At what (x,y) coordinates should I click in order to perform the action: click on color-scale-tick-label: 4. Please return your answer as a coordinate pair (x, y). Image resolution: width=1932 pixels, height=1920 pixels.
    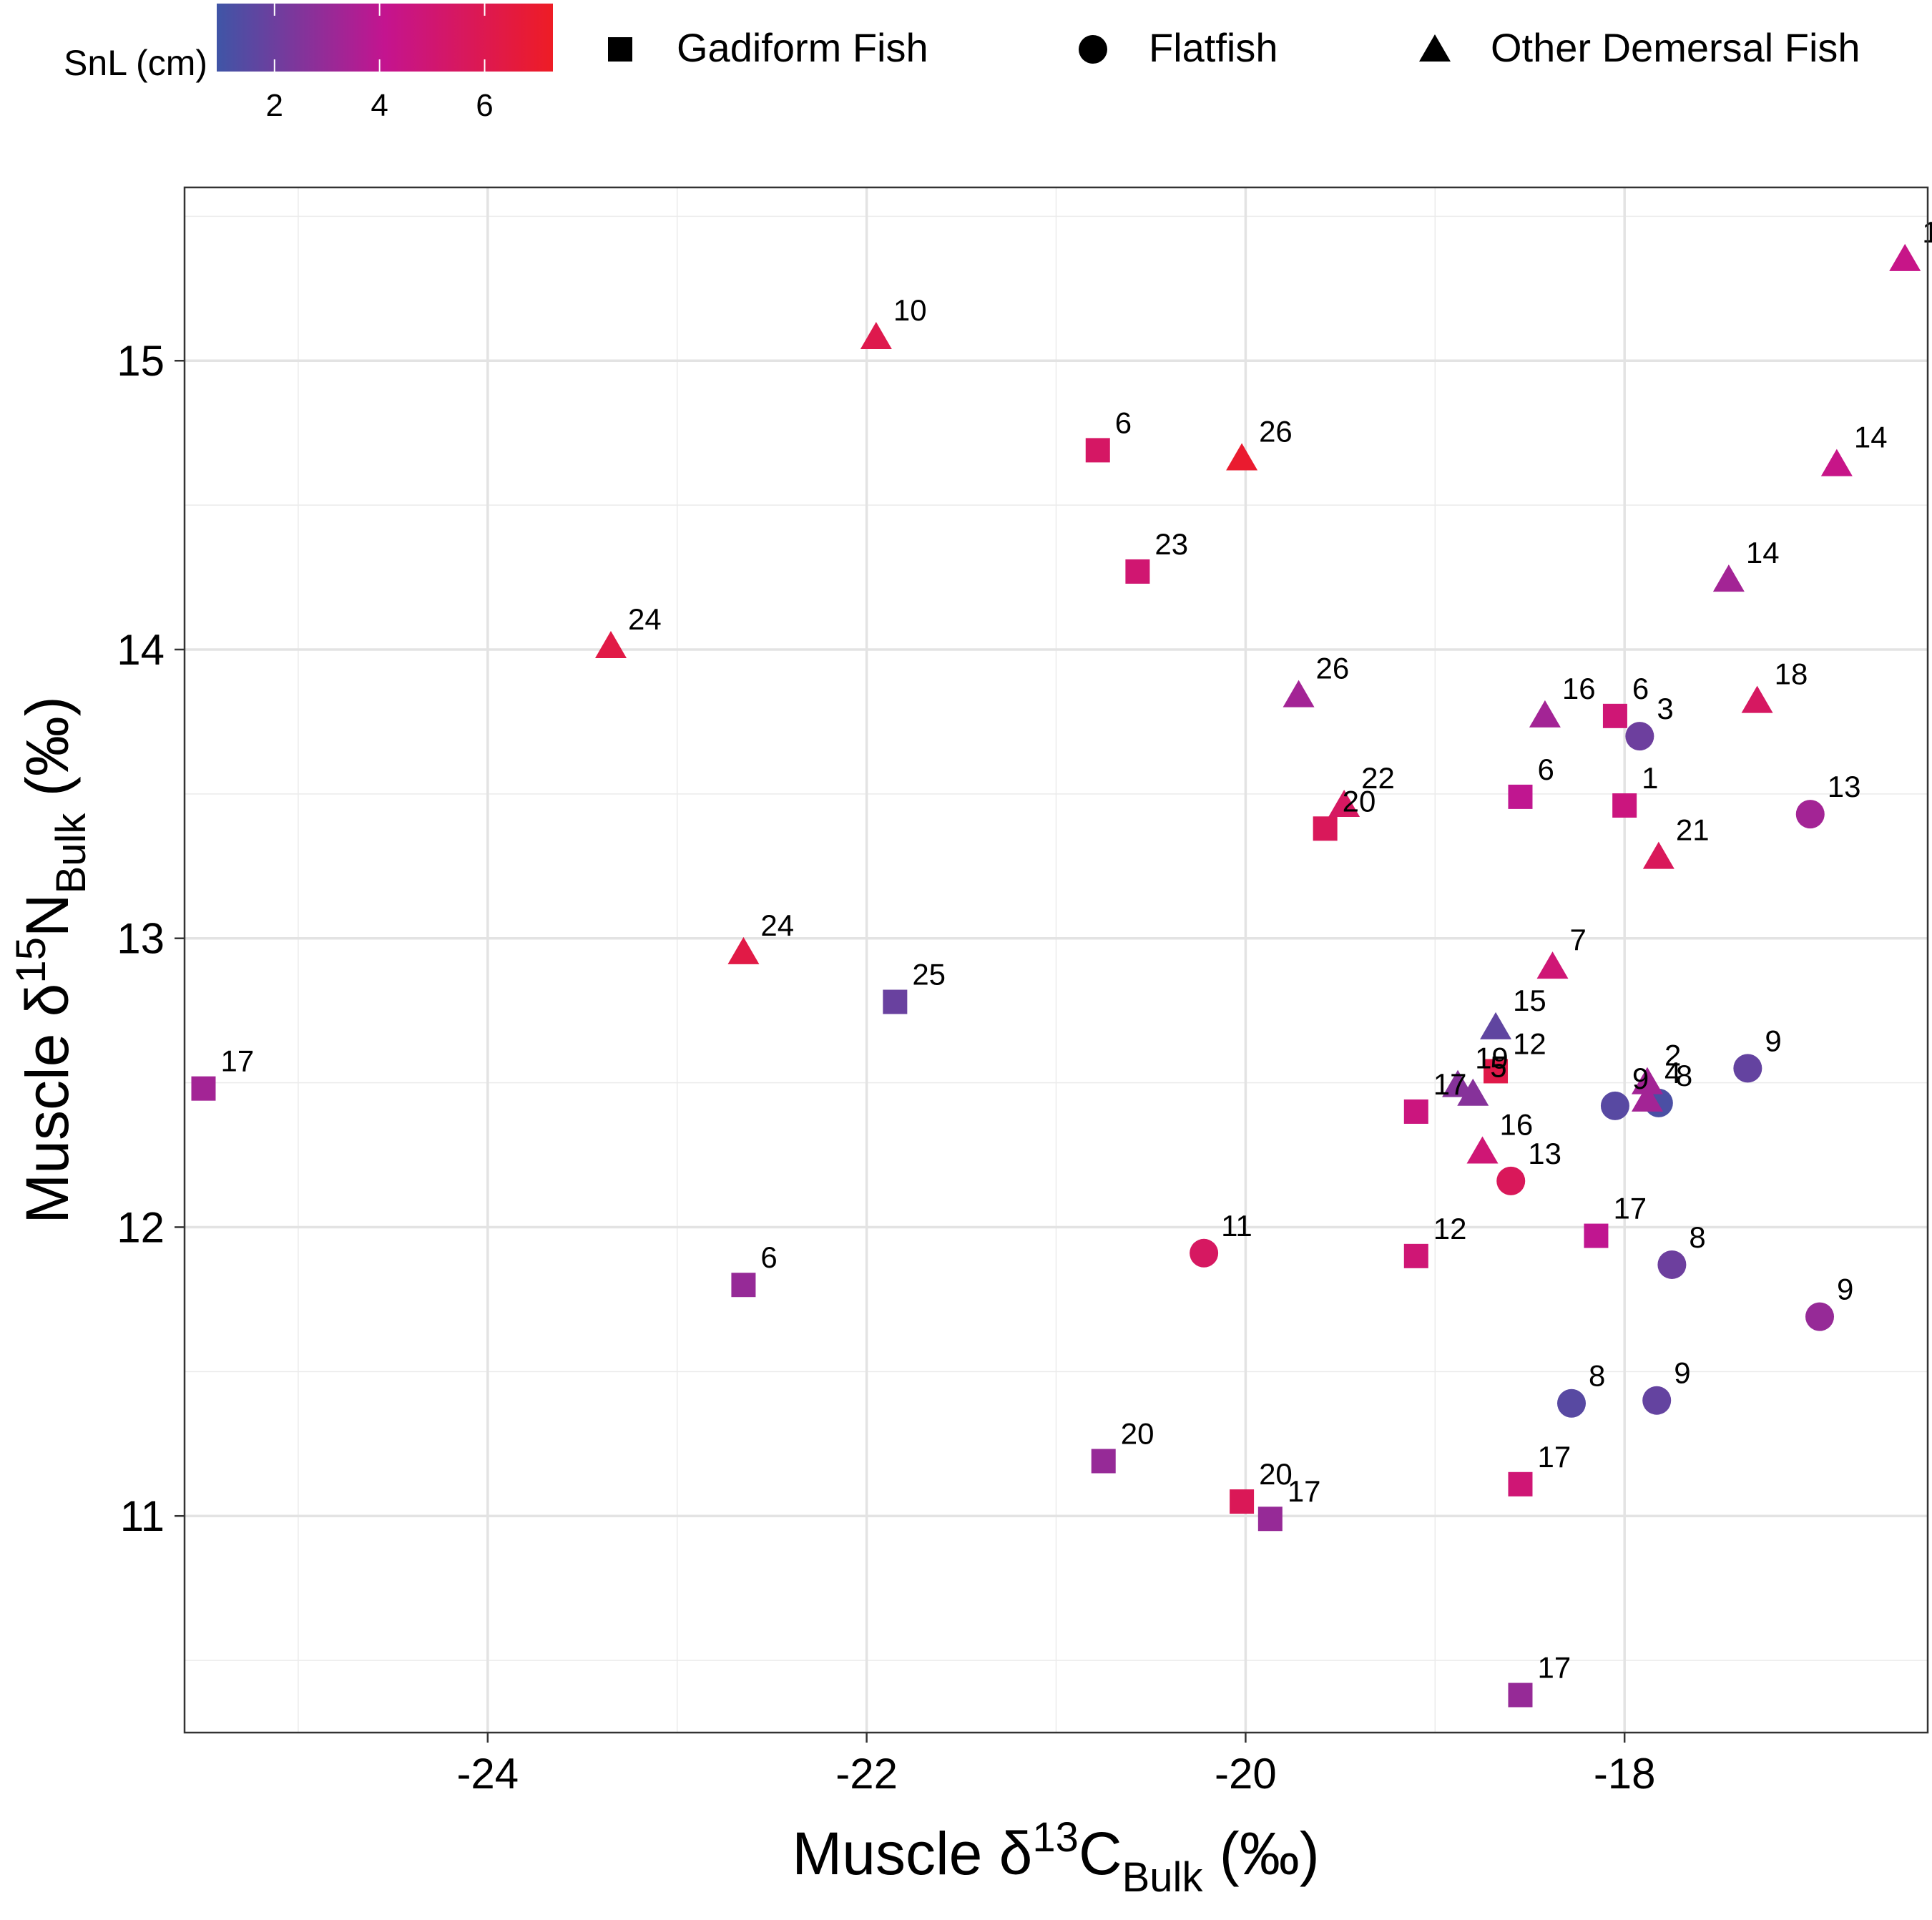
    Looking at the image, I should click on (380, 105).